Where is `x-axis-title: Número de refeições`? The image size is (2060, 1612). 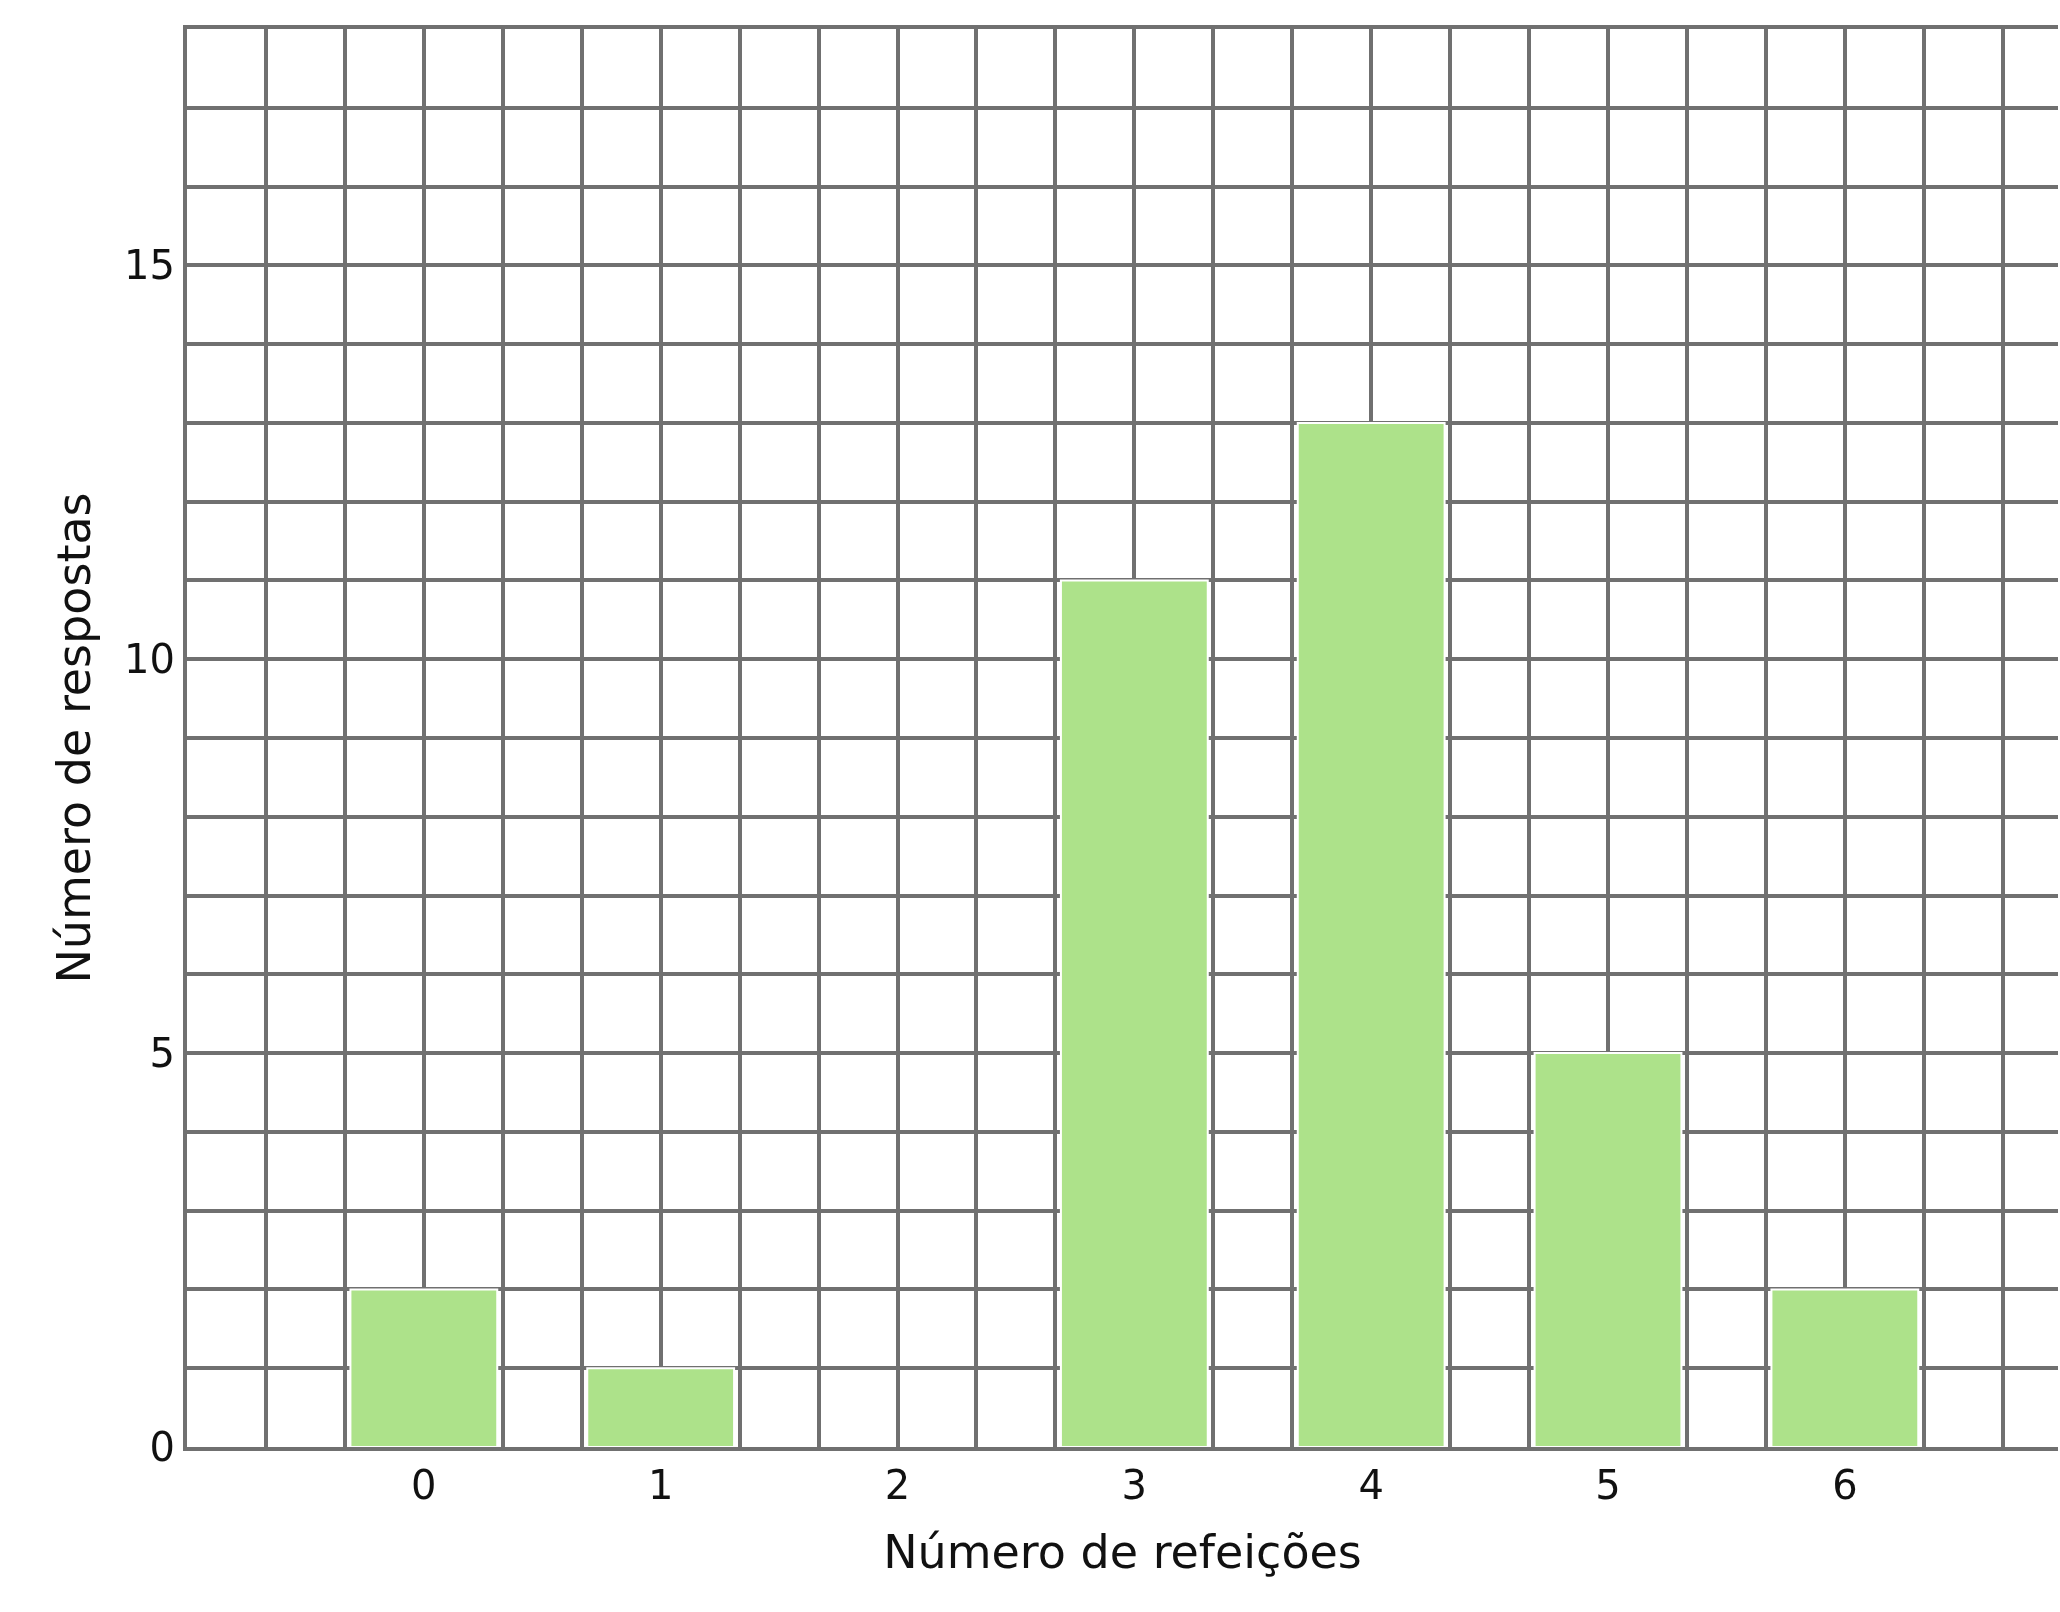
x-axis-title: Número de refeições is located at coordinates (1122, 1552).